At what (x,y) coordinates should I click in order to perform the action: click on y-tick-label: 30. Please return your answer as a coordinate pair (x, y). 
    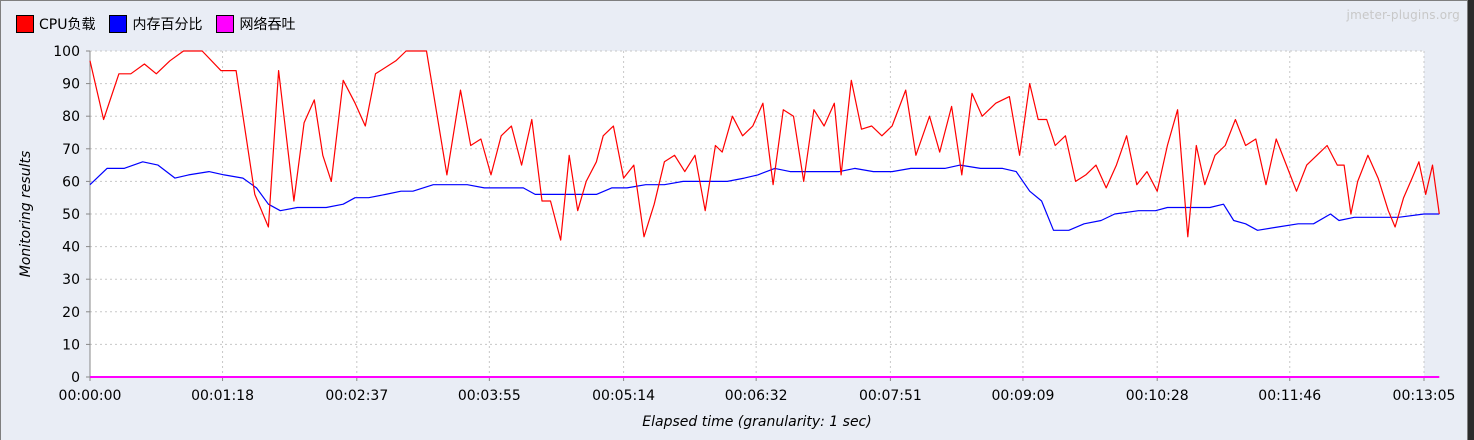
    Looking at the image, I should click on (71, 280).